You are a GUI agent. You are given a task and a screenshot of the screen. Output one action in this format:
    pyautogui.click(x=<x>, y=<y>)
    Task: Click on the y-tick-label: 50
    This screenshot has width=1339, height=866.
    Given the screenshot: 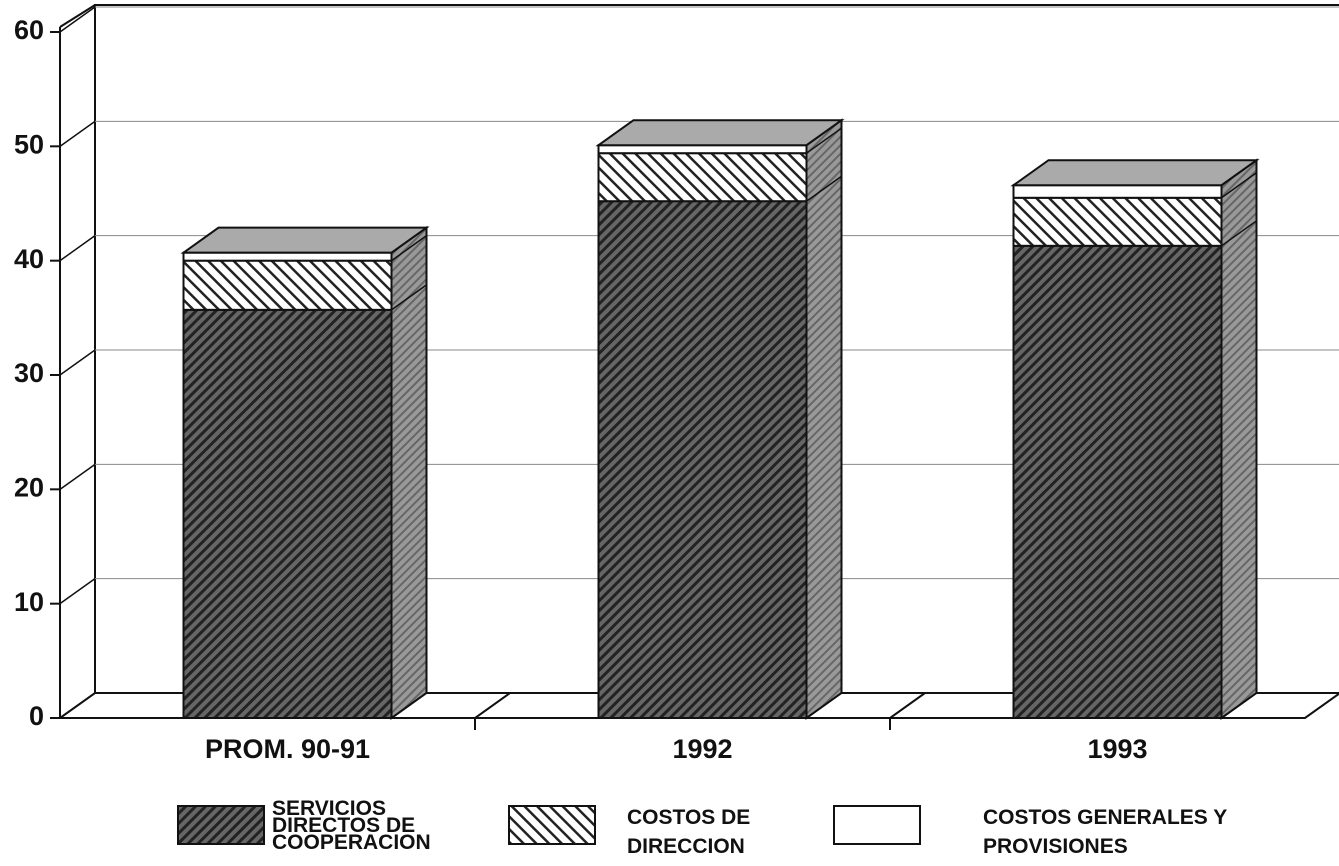 What is the action you would take?
    pyautogui.click(x=29, y=144)
    